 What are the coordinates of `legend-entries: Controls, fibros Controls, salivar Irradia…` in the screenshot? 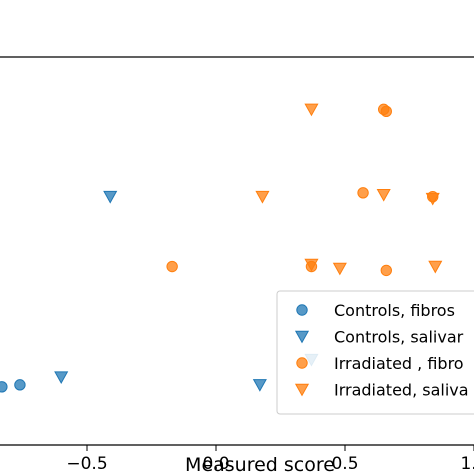 It's located at (381, 350).